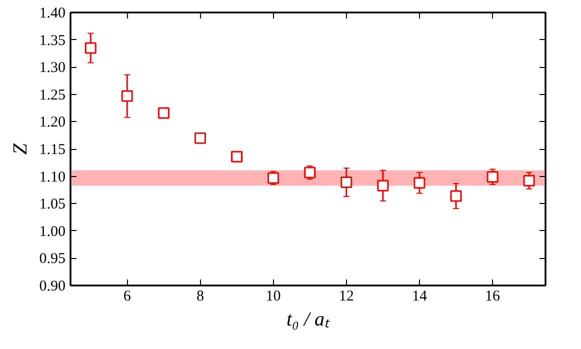 The height and width of the screenshot is (349, 581). Describe the element at coordinates (52, 286) in the screenshot. I see `y-tick-label: 0.90` at that location.